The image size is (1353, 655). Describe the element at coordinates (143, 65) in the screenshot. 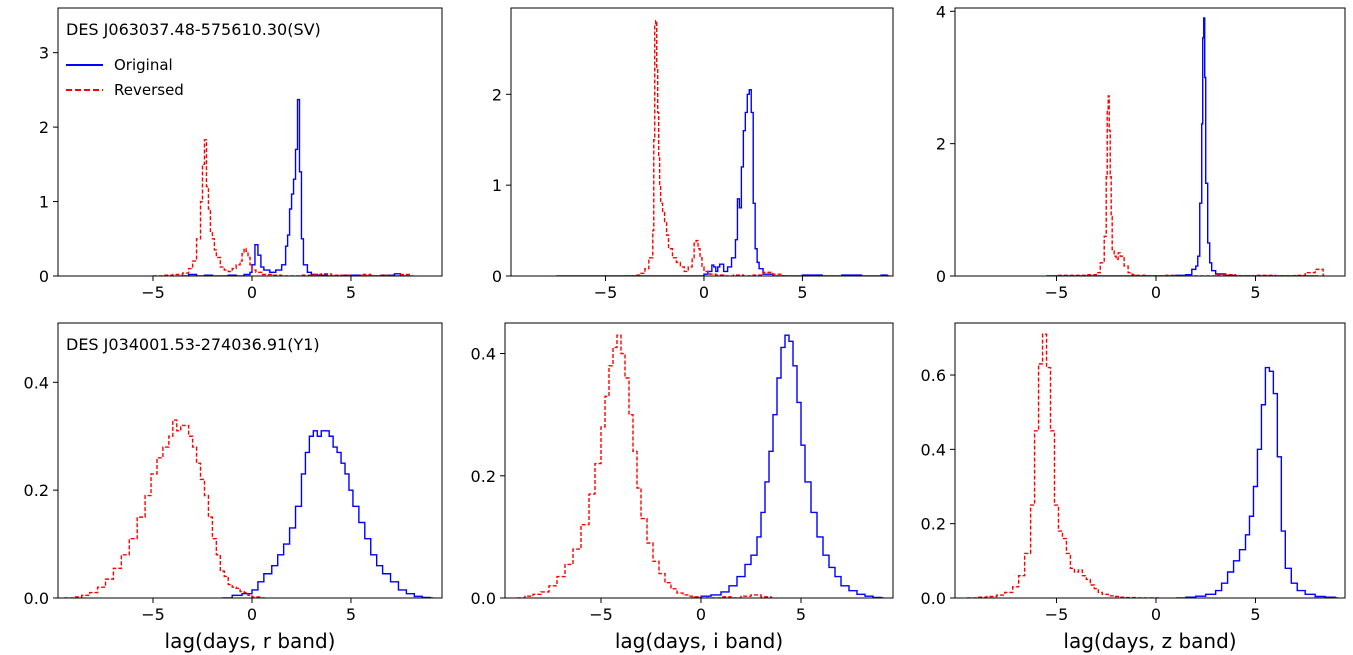

I see `legend-label-original: Original` at that location.